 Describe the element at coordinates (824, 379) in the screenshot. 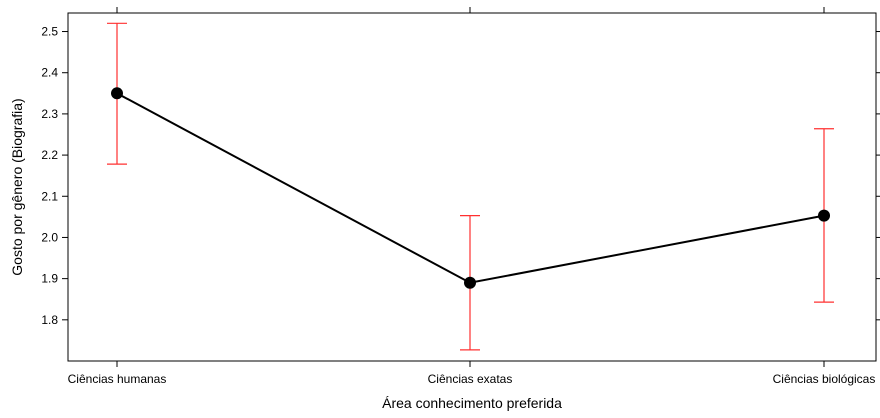

I see `x-tick-label: Ciências biológicas` at that location.